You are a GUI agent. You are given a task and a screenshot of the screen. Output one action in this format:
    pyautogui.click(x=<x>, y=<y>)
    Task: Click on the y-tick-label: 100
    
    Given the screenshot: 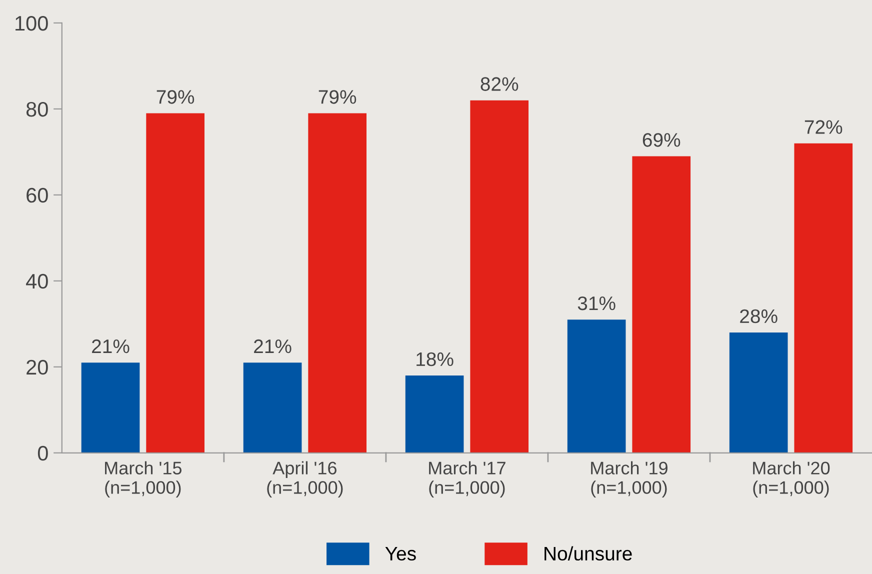 What is the action you would take?
    pyautogui.click(x=32, y=23)
    